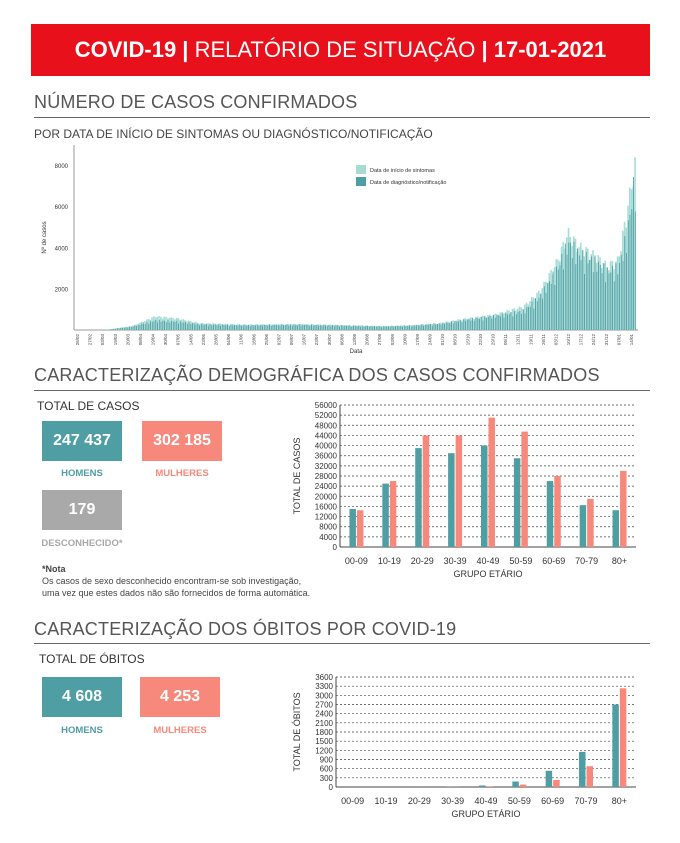 The height and width of the screenshot is (843, 680). What do you see at coordinates (452, 801) in the screenshot?
I see `x-tick-label: 30-39` at bounding box center [452, 801].